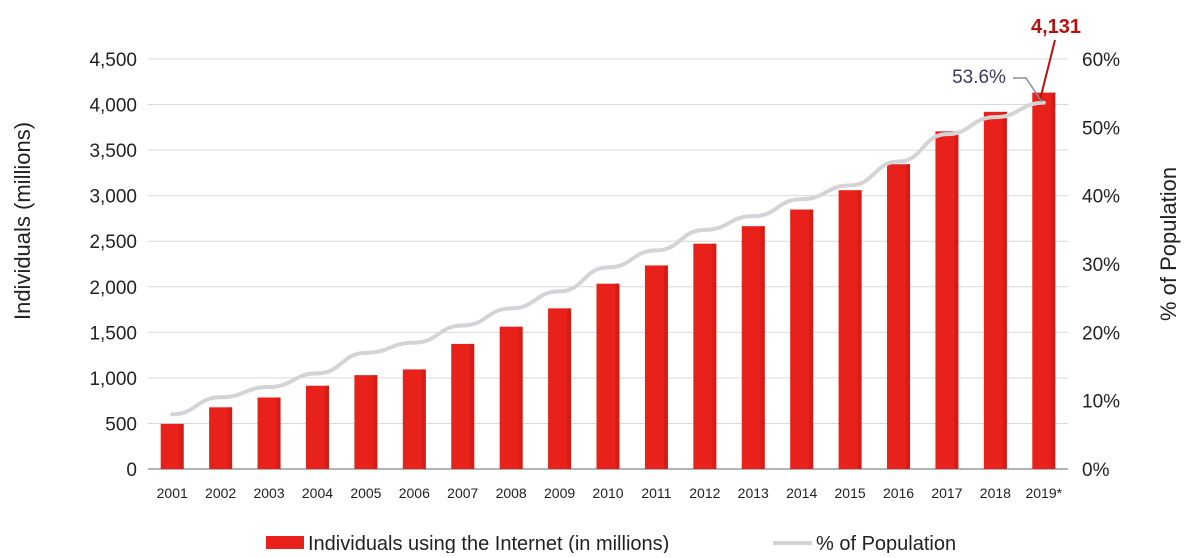 The width and height of the screenshot is (1184, 558). I want to click on y2-tick-label: 40%, so click(1101, 197).